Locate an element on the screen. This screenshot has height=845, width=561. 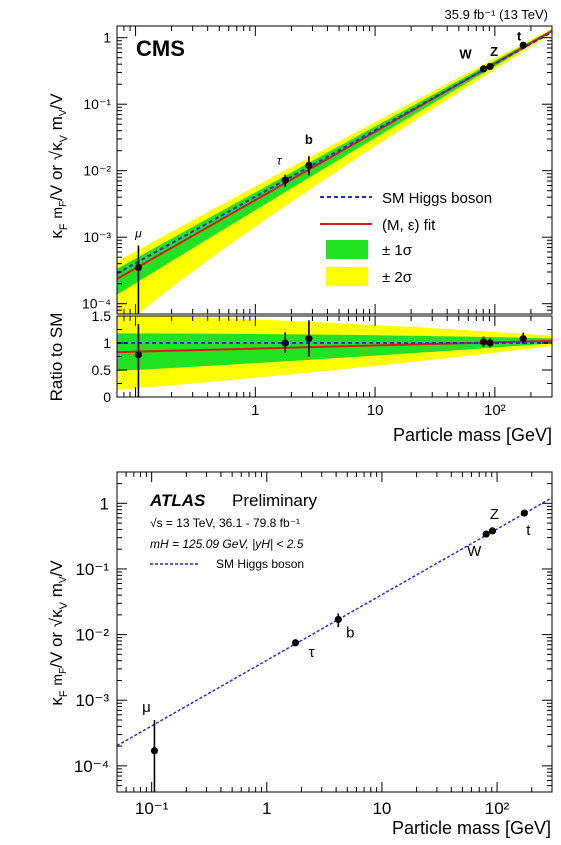
cms-experiment-label: CMS is located at coordinates (160, 48).